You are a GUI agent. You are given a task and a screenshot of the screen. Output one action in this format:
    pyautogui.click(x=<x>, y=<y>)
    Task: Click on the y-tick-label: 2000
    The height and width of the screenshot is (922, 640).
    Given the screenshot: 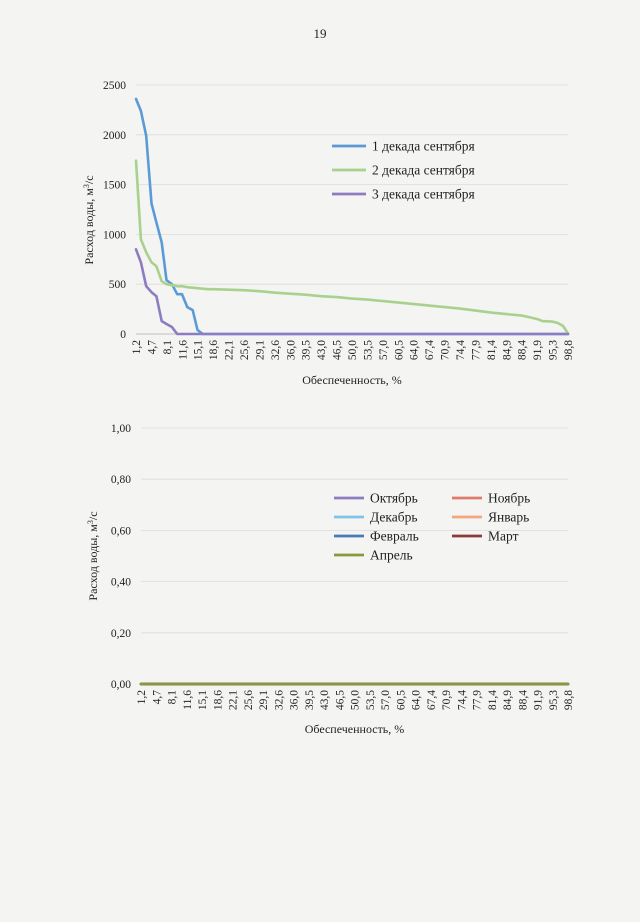 What is the action you would take?
    pyautogui.click(x=114, y=136)
    